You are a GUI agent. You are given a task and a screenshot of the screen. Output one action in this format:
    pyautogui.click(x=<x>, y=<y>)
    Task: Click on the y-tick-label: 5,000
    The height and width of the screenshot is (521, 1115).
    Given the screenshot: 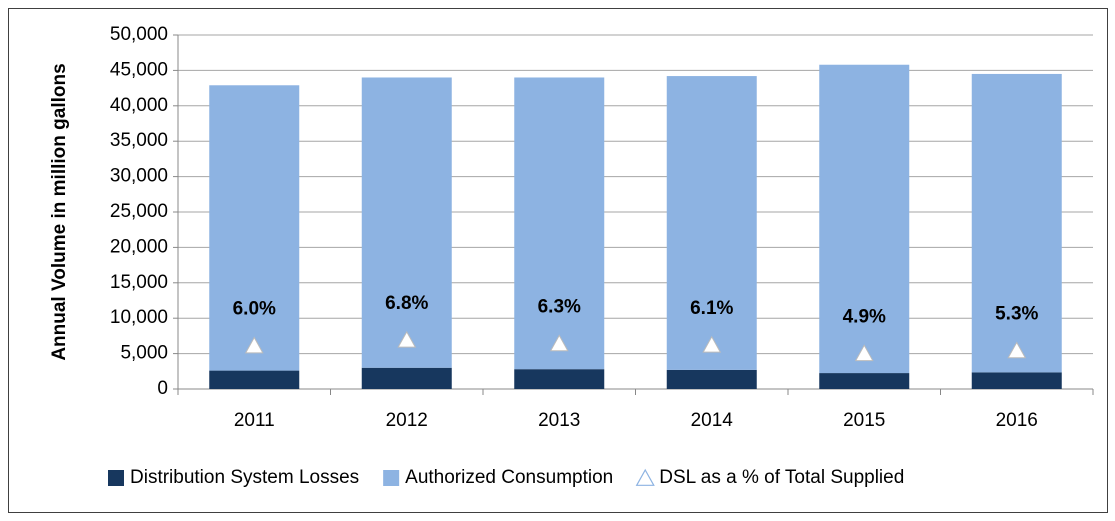 What is the action you would take?
    pyautogui.click(x=144, y=353)
    